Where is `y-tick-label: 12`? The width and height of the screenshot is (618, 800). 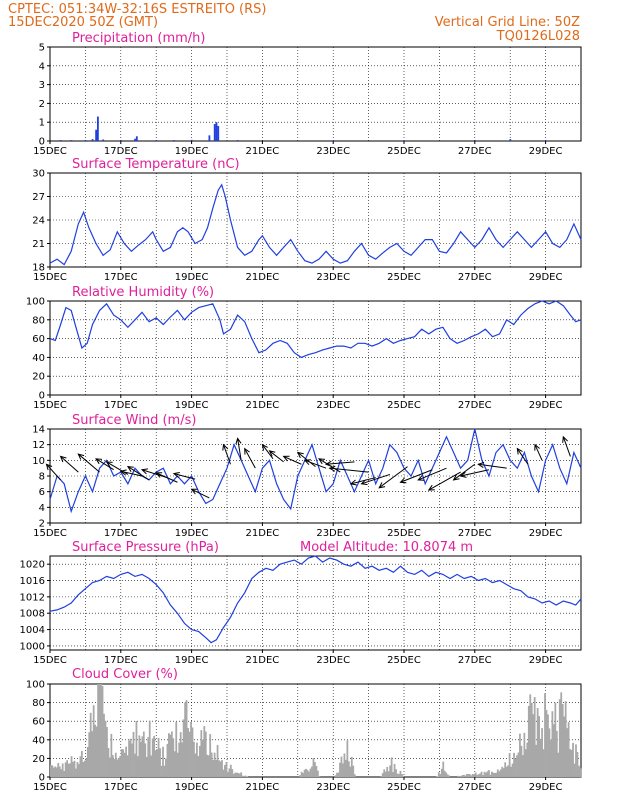
y-tick-label: 12 is located at coordinates (38, 445).